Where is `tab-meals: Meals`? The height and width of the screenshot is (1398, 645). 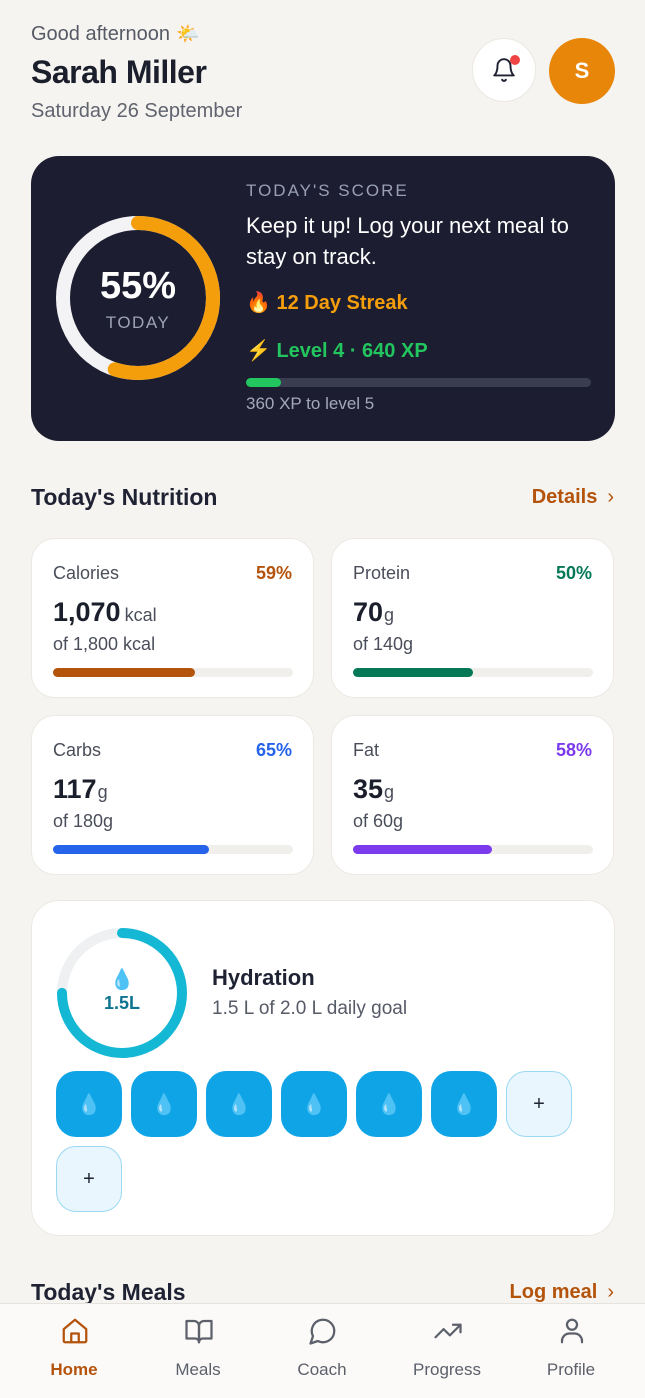
tab-meals: Meals is located at coordinates (198, 1351).